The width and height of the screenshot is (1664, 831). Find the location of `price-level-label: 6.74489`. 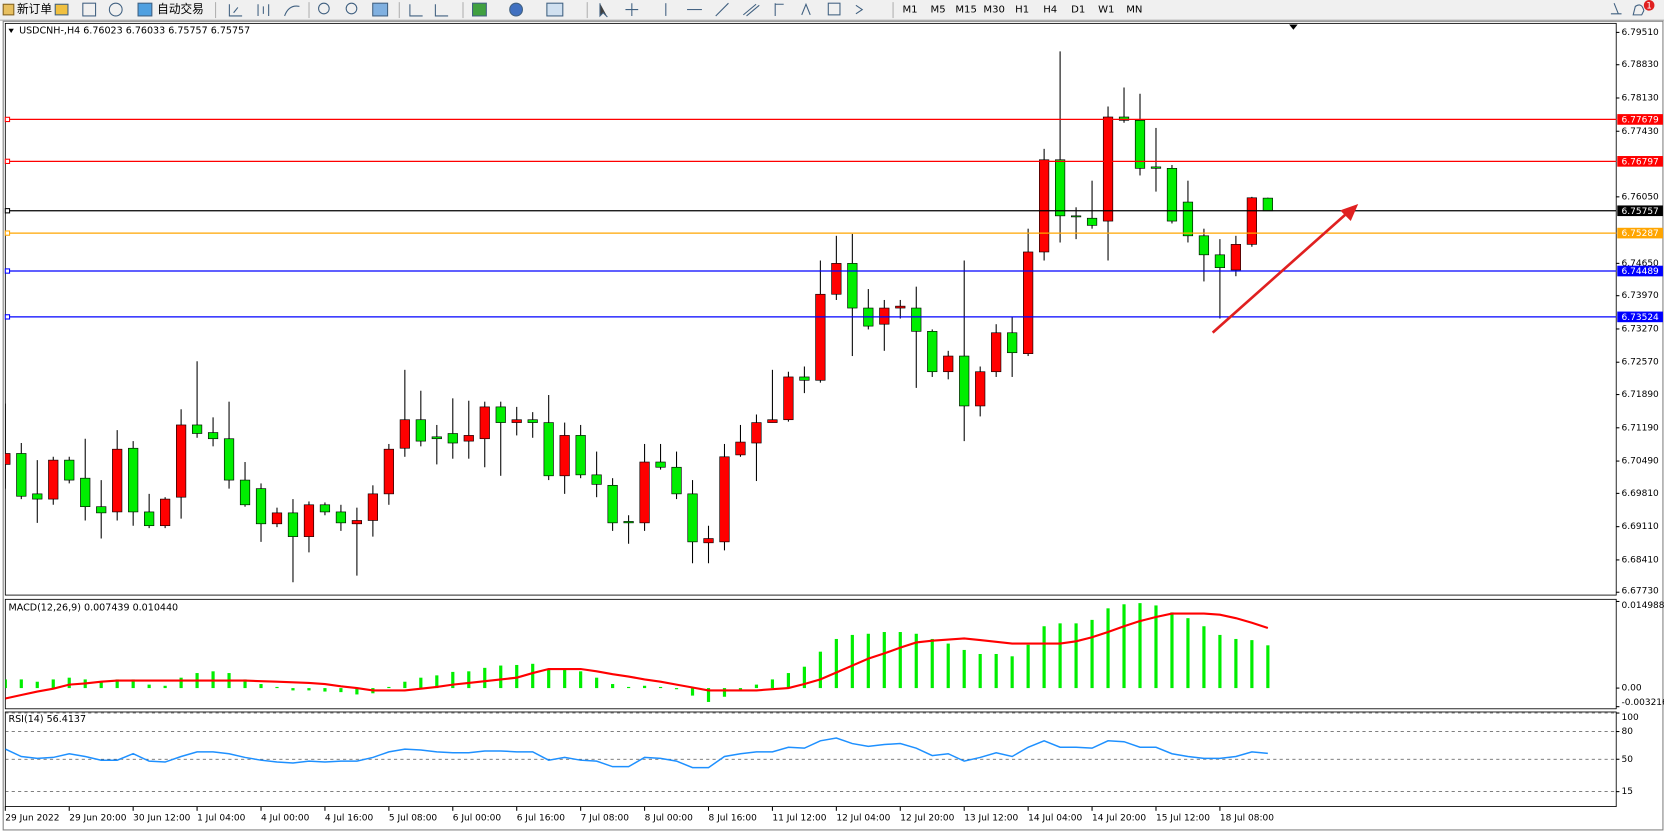

price-level-label: 6.74489 is located at coordinates (1641, 272).